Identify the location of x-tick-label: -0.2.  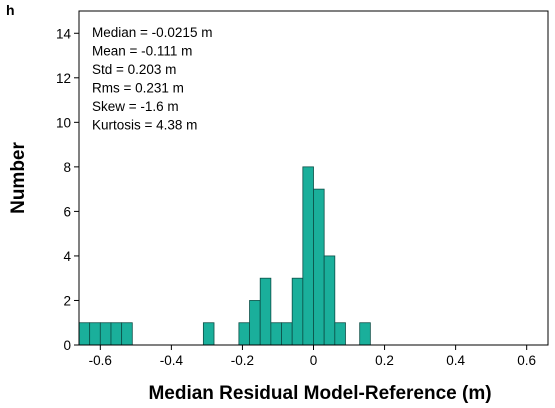
(242, 360).